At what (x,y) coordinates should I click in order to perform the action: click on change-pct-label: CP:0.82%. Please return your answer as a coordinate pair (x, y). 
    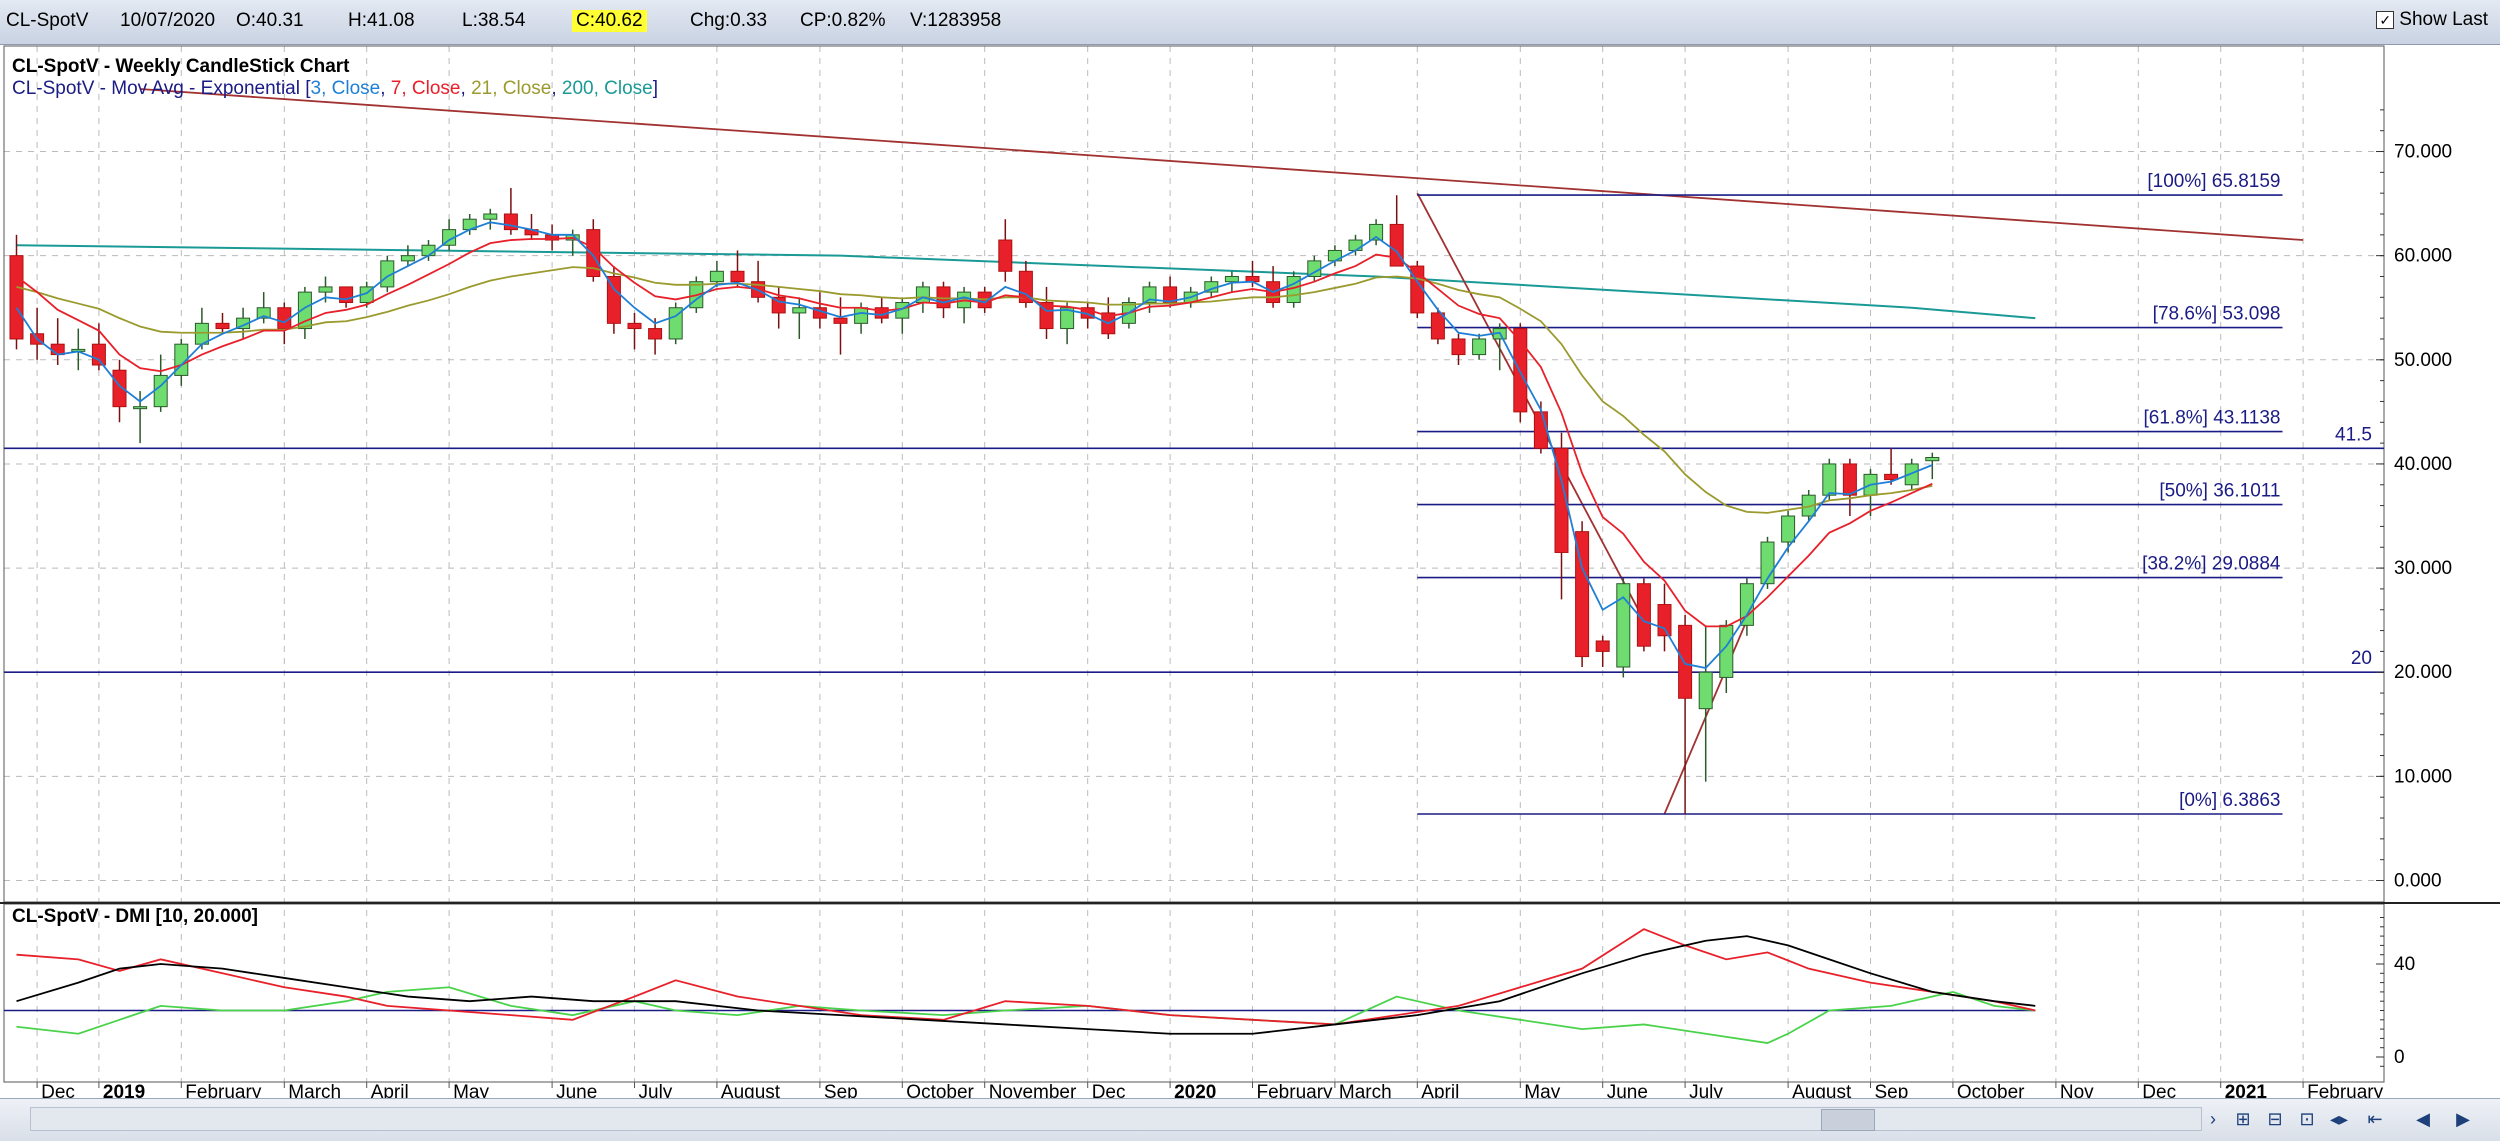
    Looking at the image, I should click on (843, 20).